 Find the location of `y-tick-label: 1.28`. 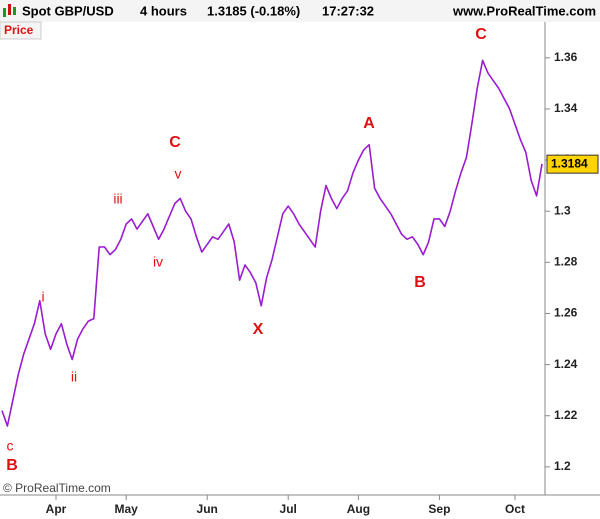

y-tick-label: 1.28 is located at coordinates (566, 262).